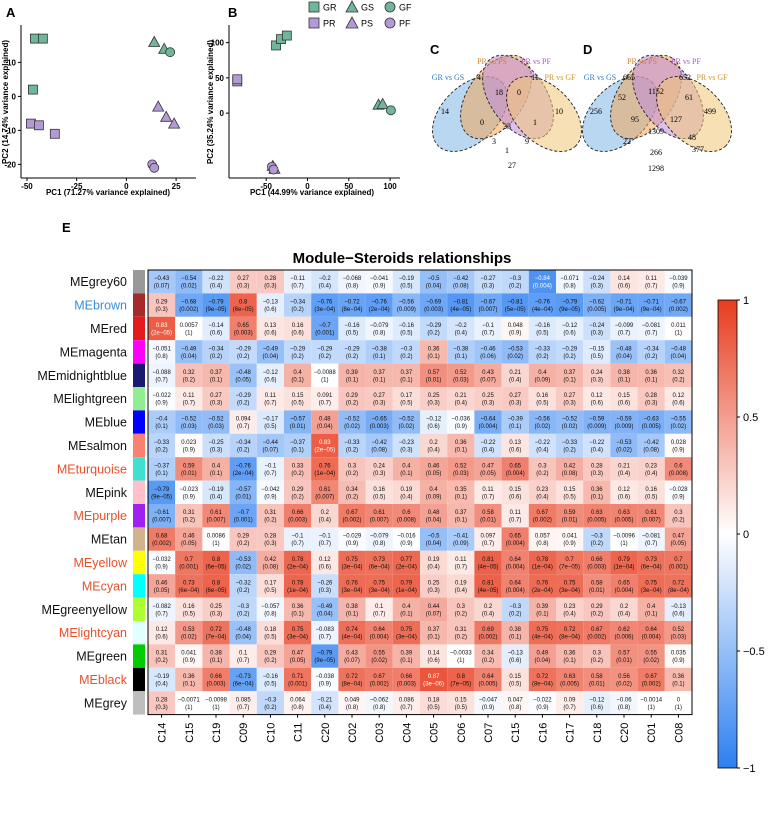 The width and height of the screenshot is (778, 819). I want to click on heatmap-cell-value: 0.44, so click(434, 607).